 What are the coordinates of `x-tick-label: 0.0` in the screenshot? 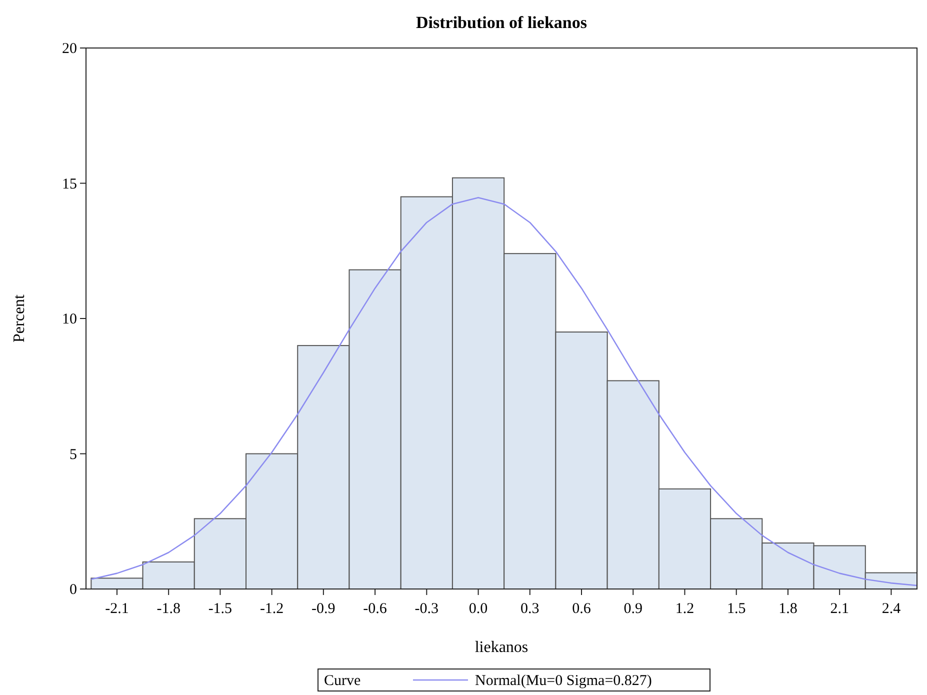 It's located at (478, 609).